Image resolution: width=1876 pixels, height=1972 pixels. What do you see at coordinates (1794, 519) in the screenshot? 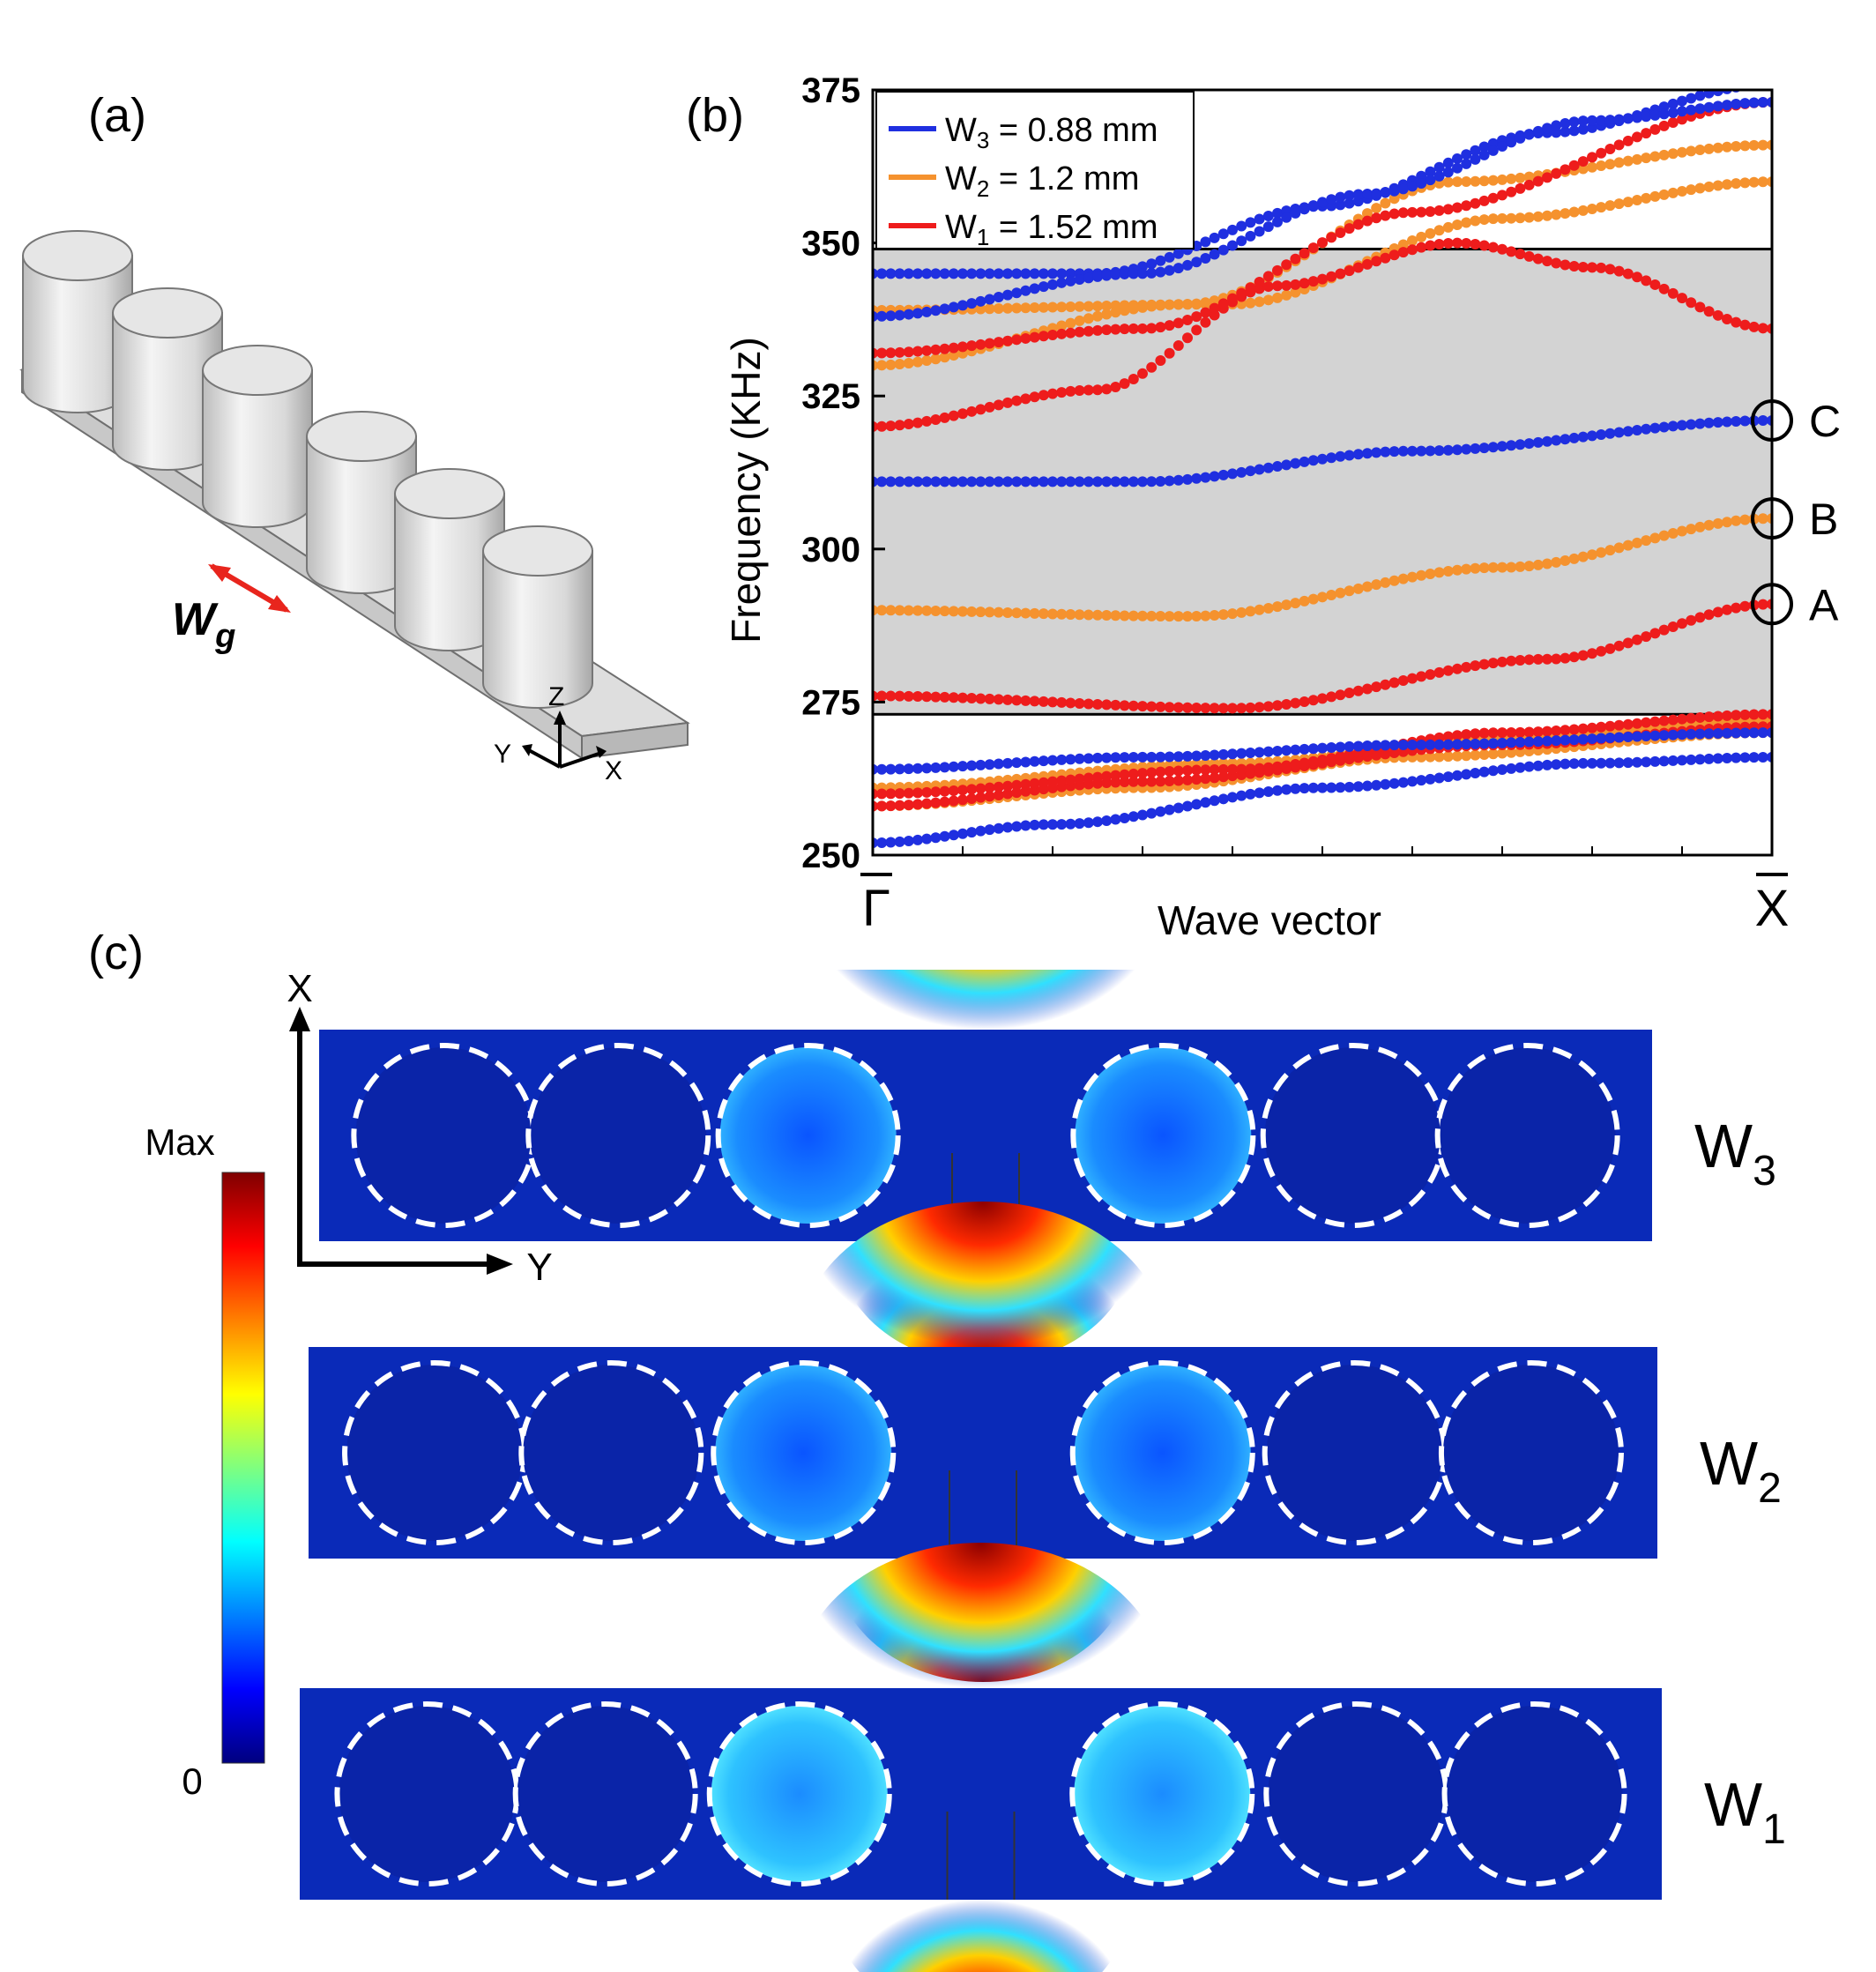
I see `marker-B: B` at bounding box center [1794, 519].